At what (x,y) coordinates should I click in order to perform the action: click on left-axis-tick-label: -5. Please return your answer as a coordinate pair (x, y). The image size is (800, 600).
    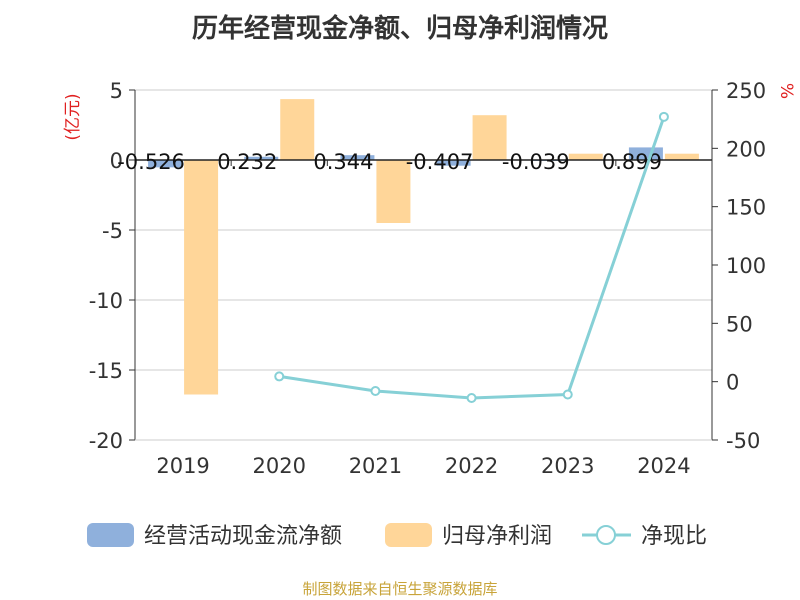
    Looking at the image, I should click on (112, 231).